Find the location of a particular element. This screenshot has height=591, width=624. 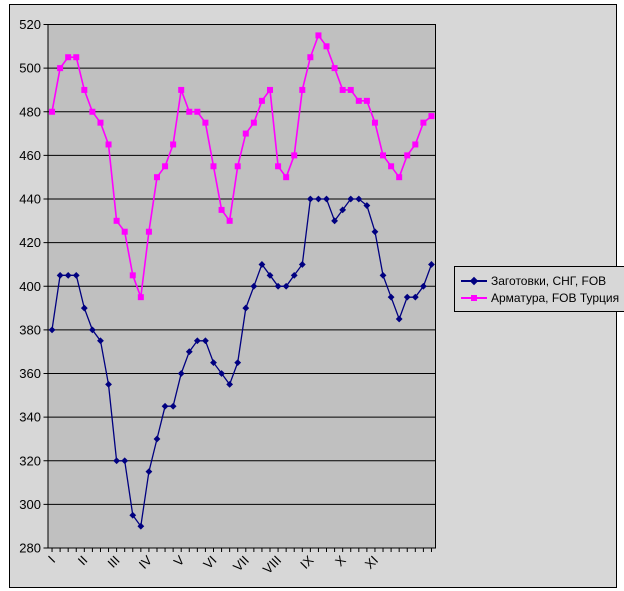

x-axis-label-VIII: VIII is located at coordinates (272, 565).